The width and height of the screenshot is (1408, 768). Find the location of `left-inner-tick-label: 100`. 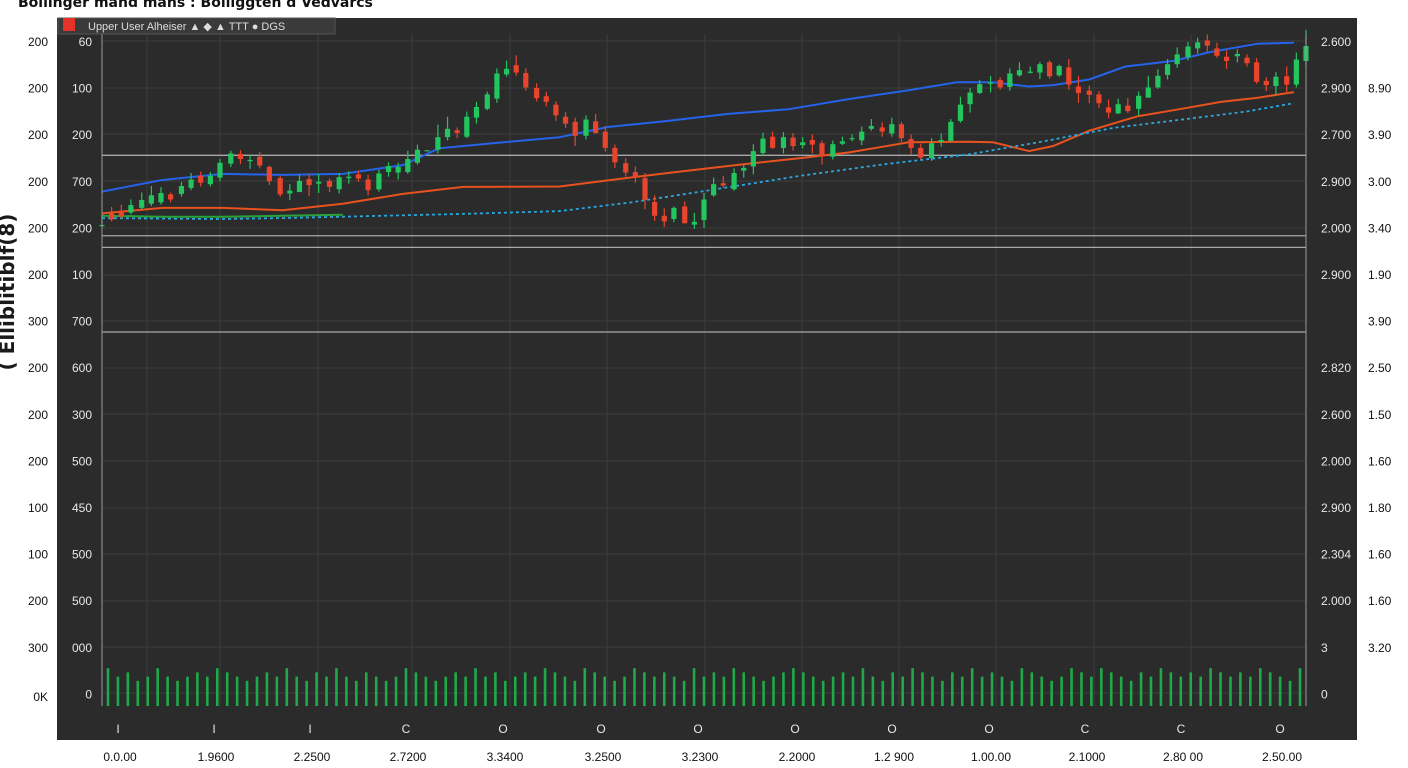

left-inner-tick-label: 100 is located at coordinates (82, 89).